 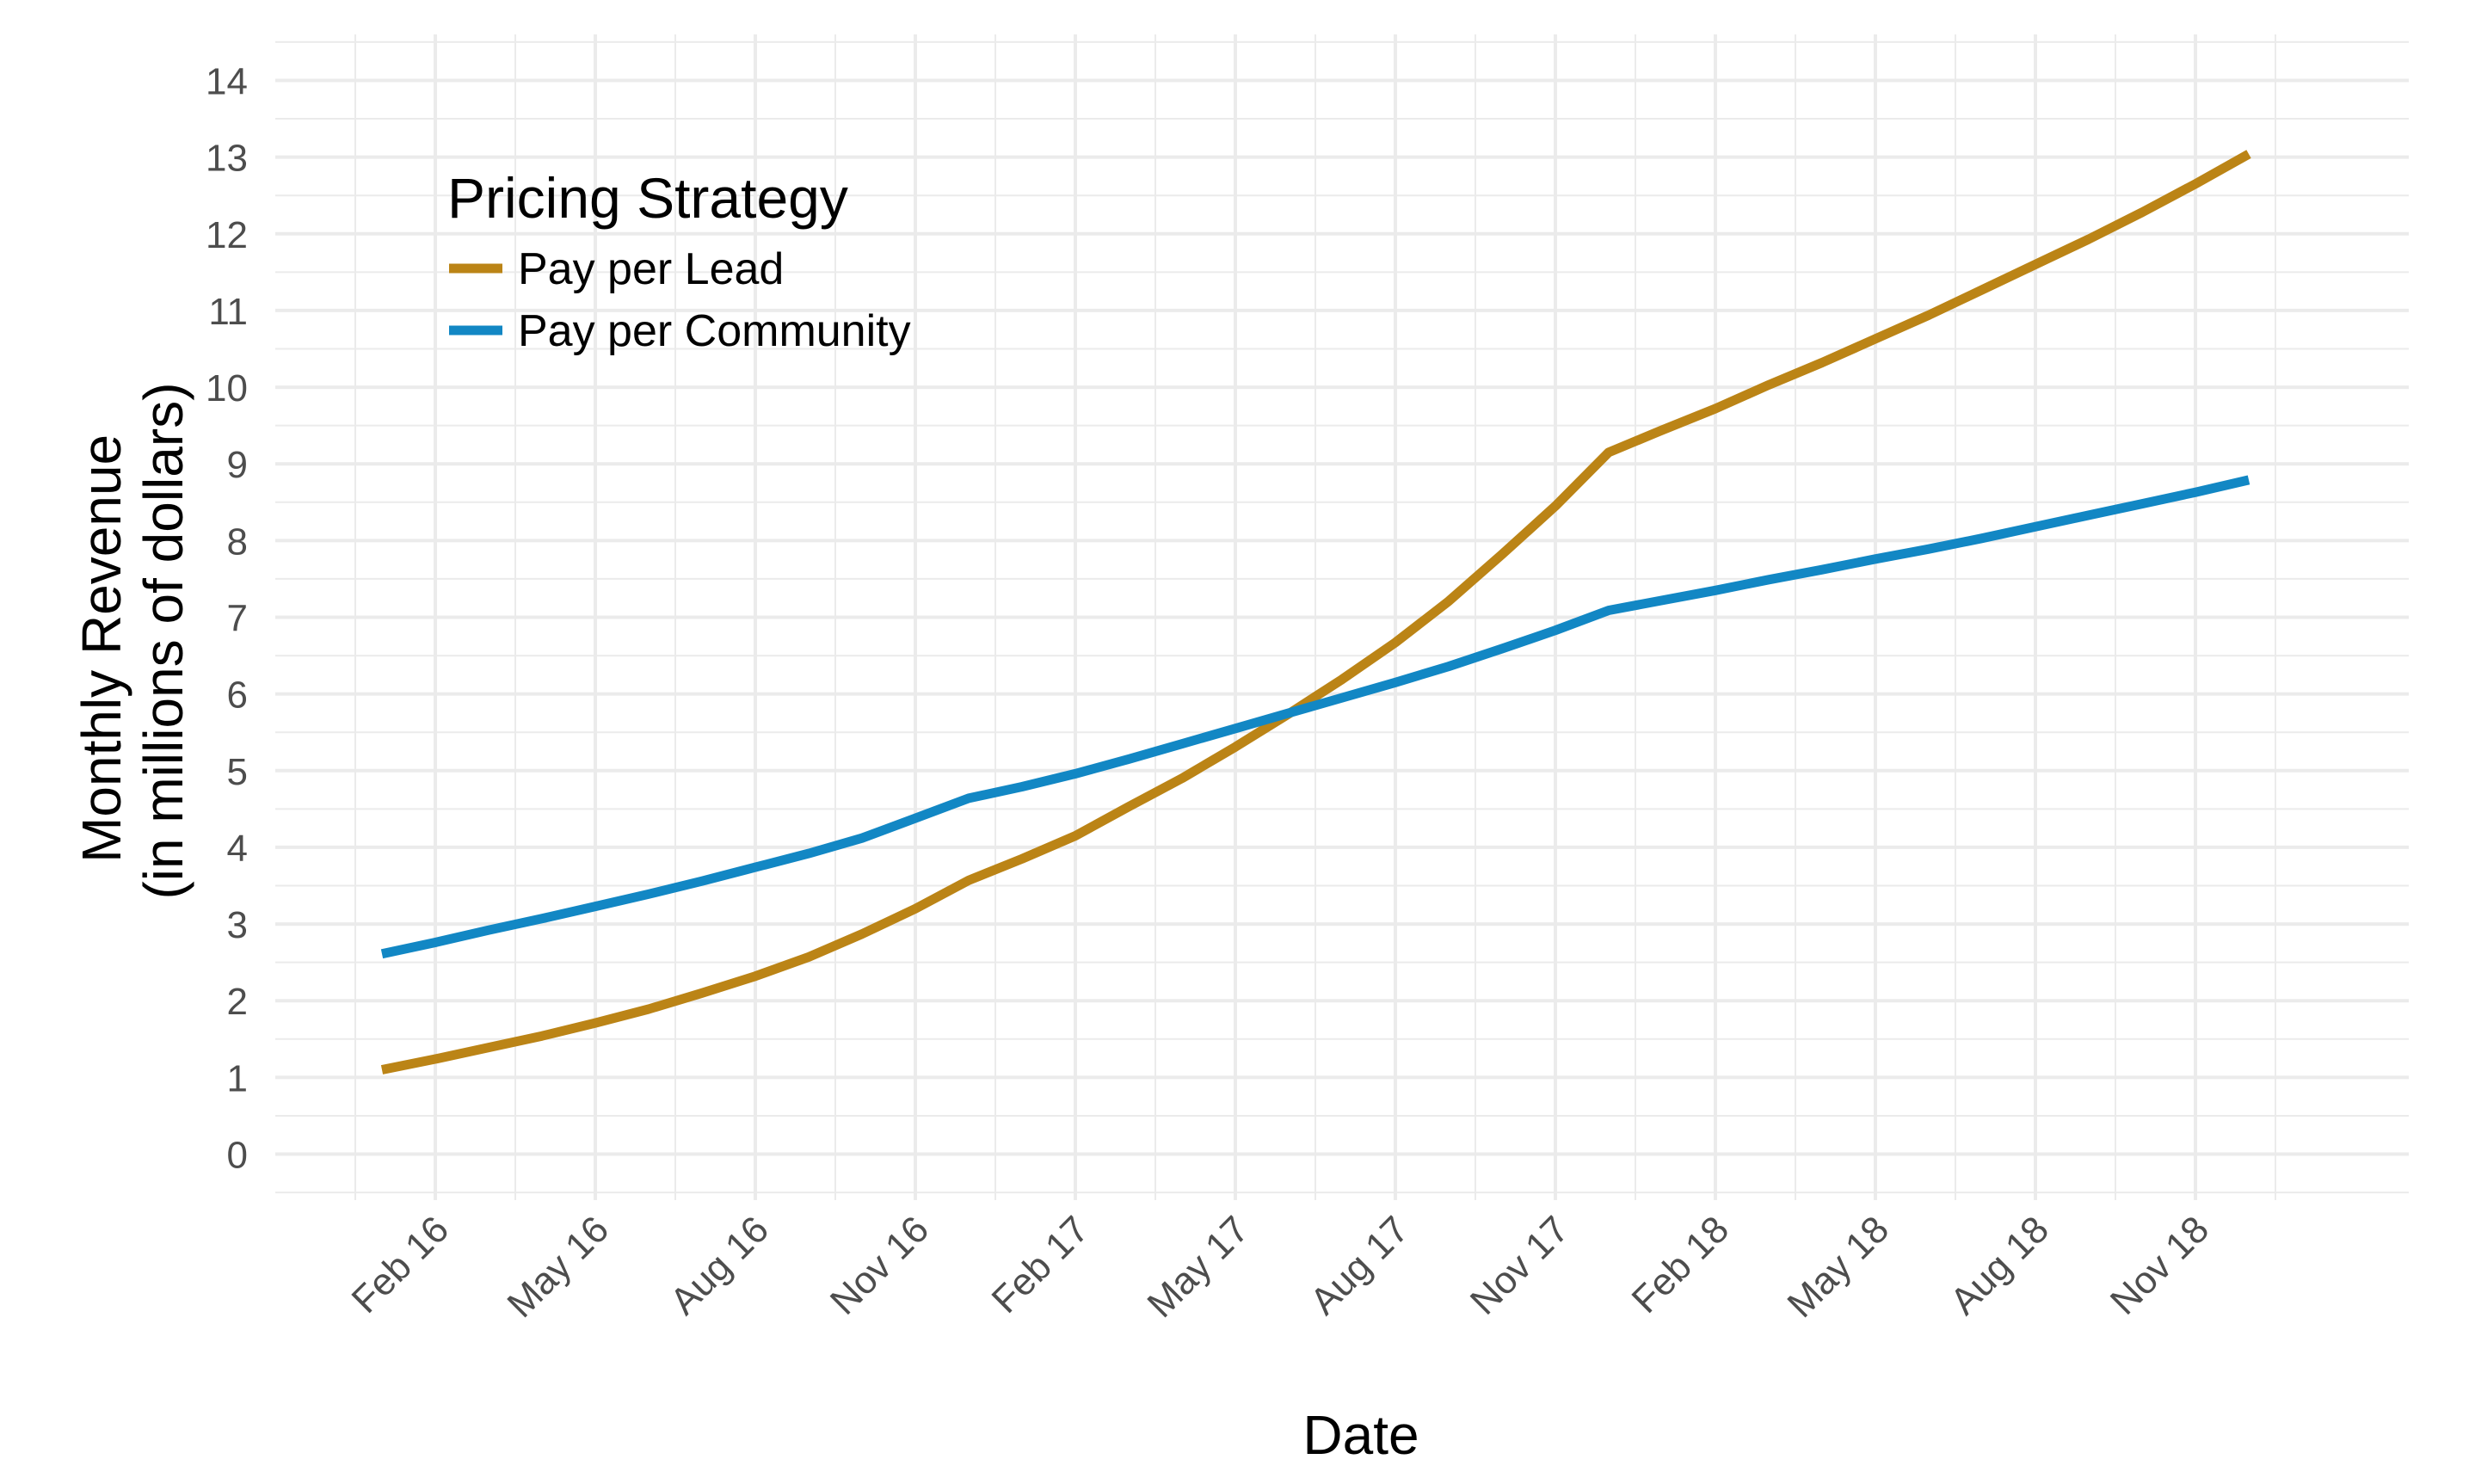 I want to click on x-tick-label: Nov 17, so click(x=1519, y=1265).